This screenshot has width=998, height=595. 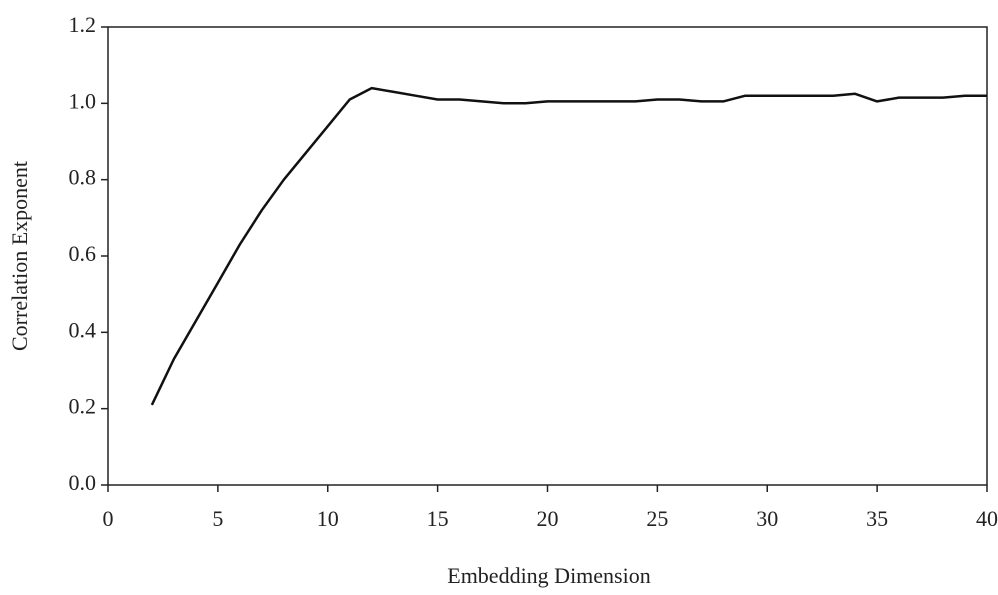 What do you see at coordinates (548, 518) in the screenshot?
I see `x-tick-label: 20` at bounding box center [548, 518].